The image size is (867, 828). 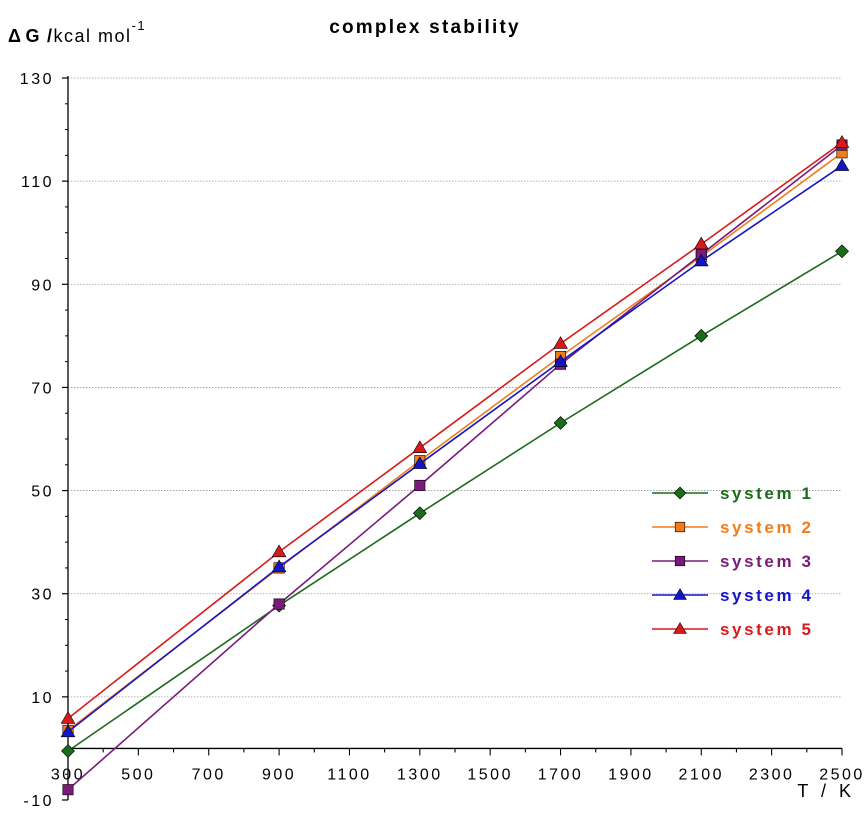 I want to click on x-tick-label: 500, so click(x=138, y=774).